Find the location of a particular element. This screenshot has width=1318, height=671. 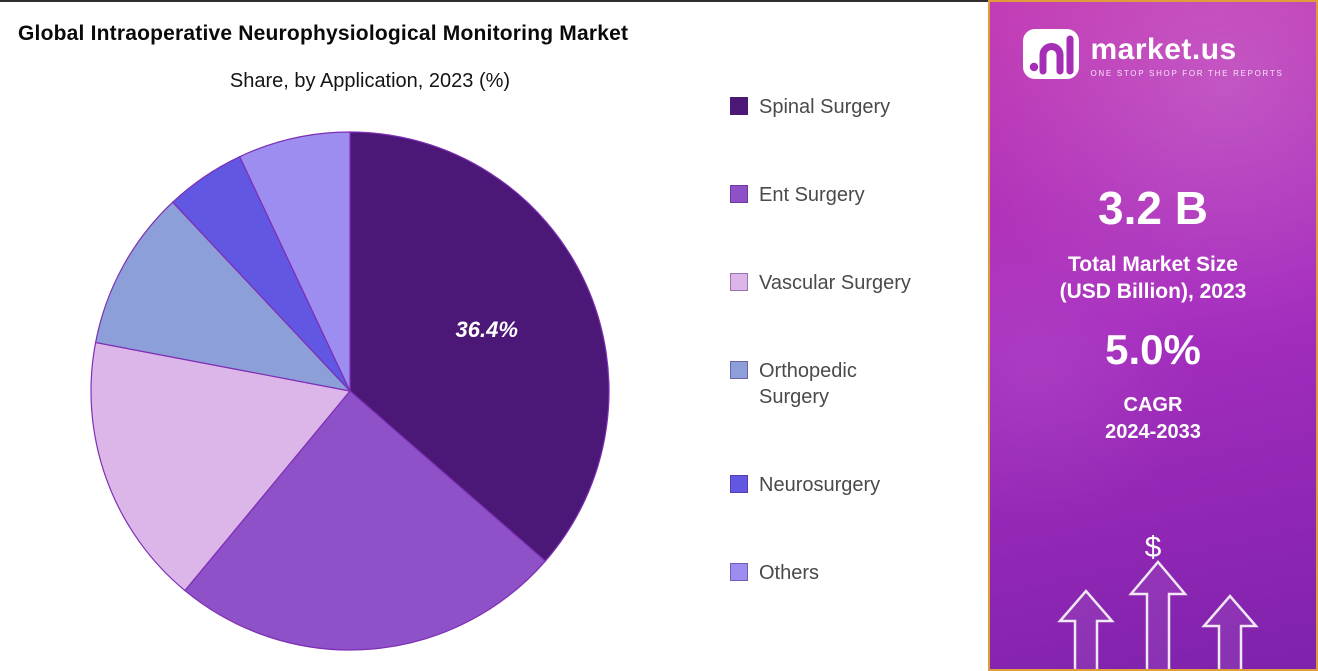

legend-item-orthopedic-surgery: Orthopedic Surgery is located at coordinates (830, 384).